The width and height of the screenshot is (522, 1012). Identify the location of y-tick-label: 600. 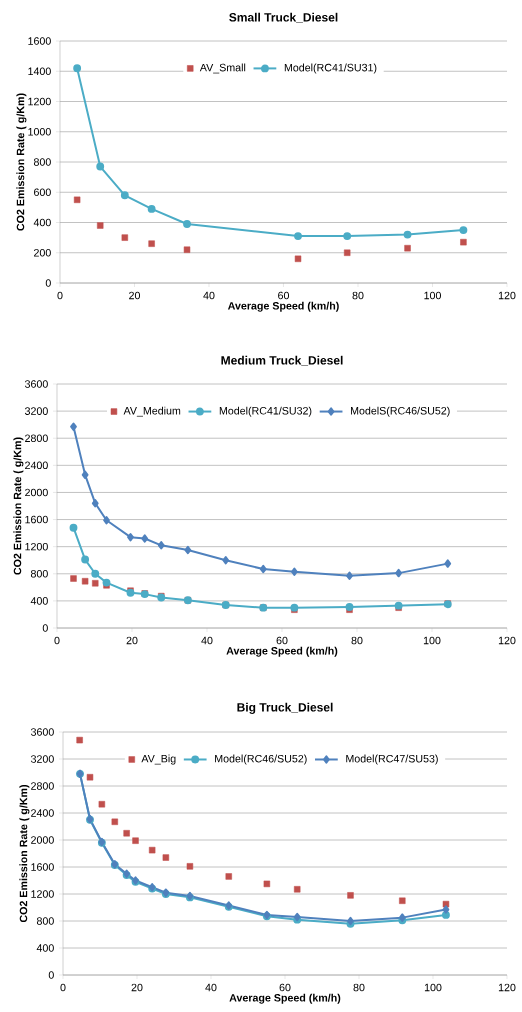
(42, 192).